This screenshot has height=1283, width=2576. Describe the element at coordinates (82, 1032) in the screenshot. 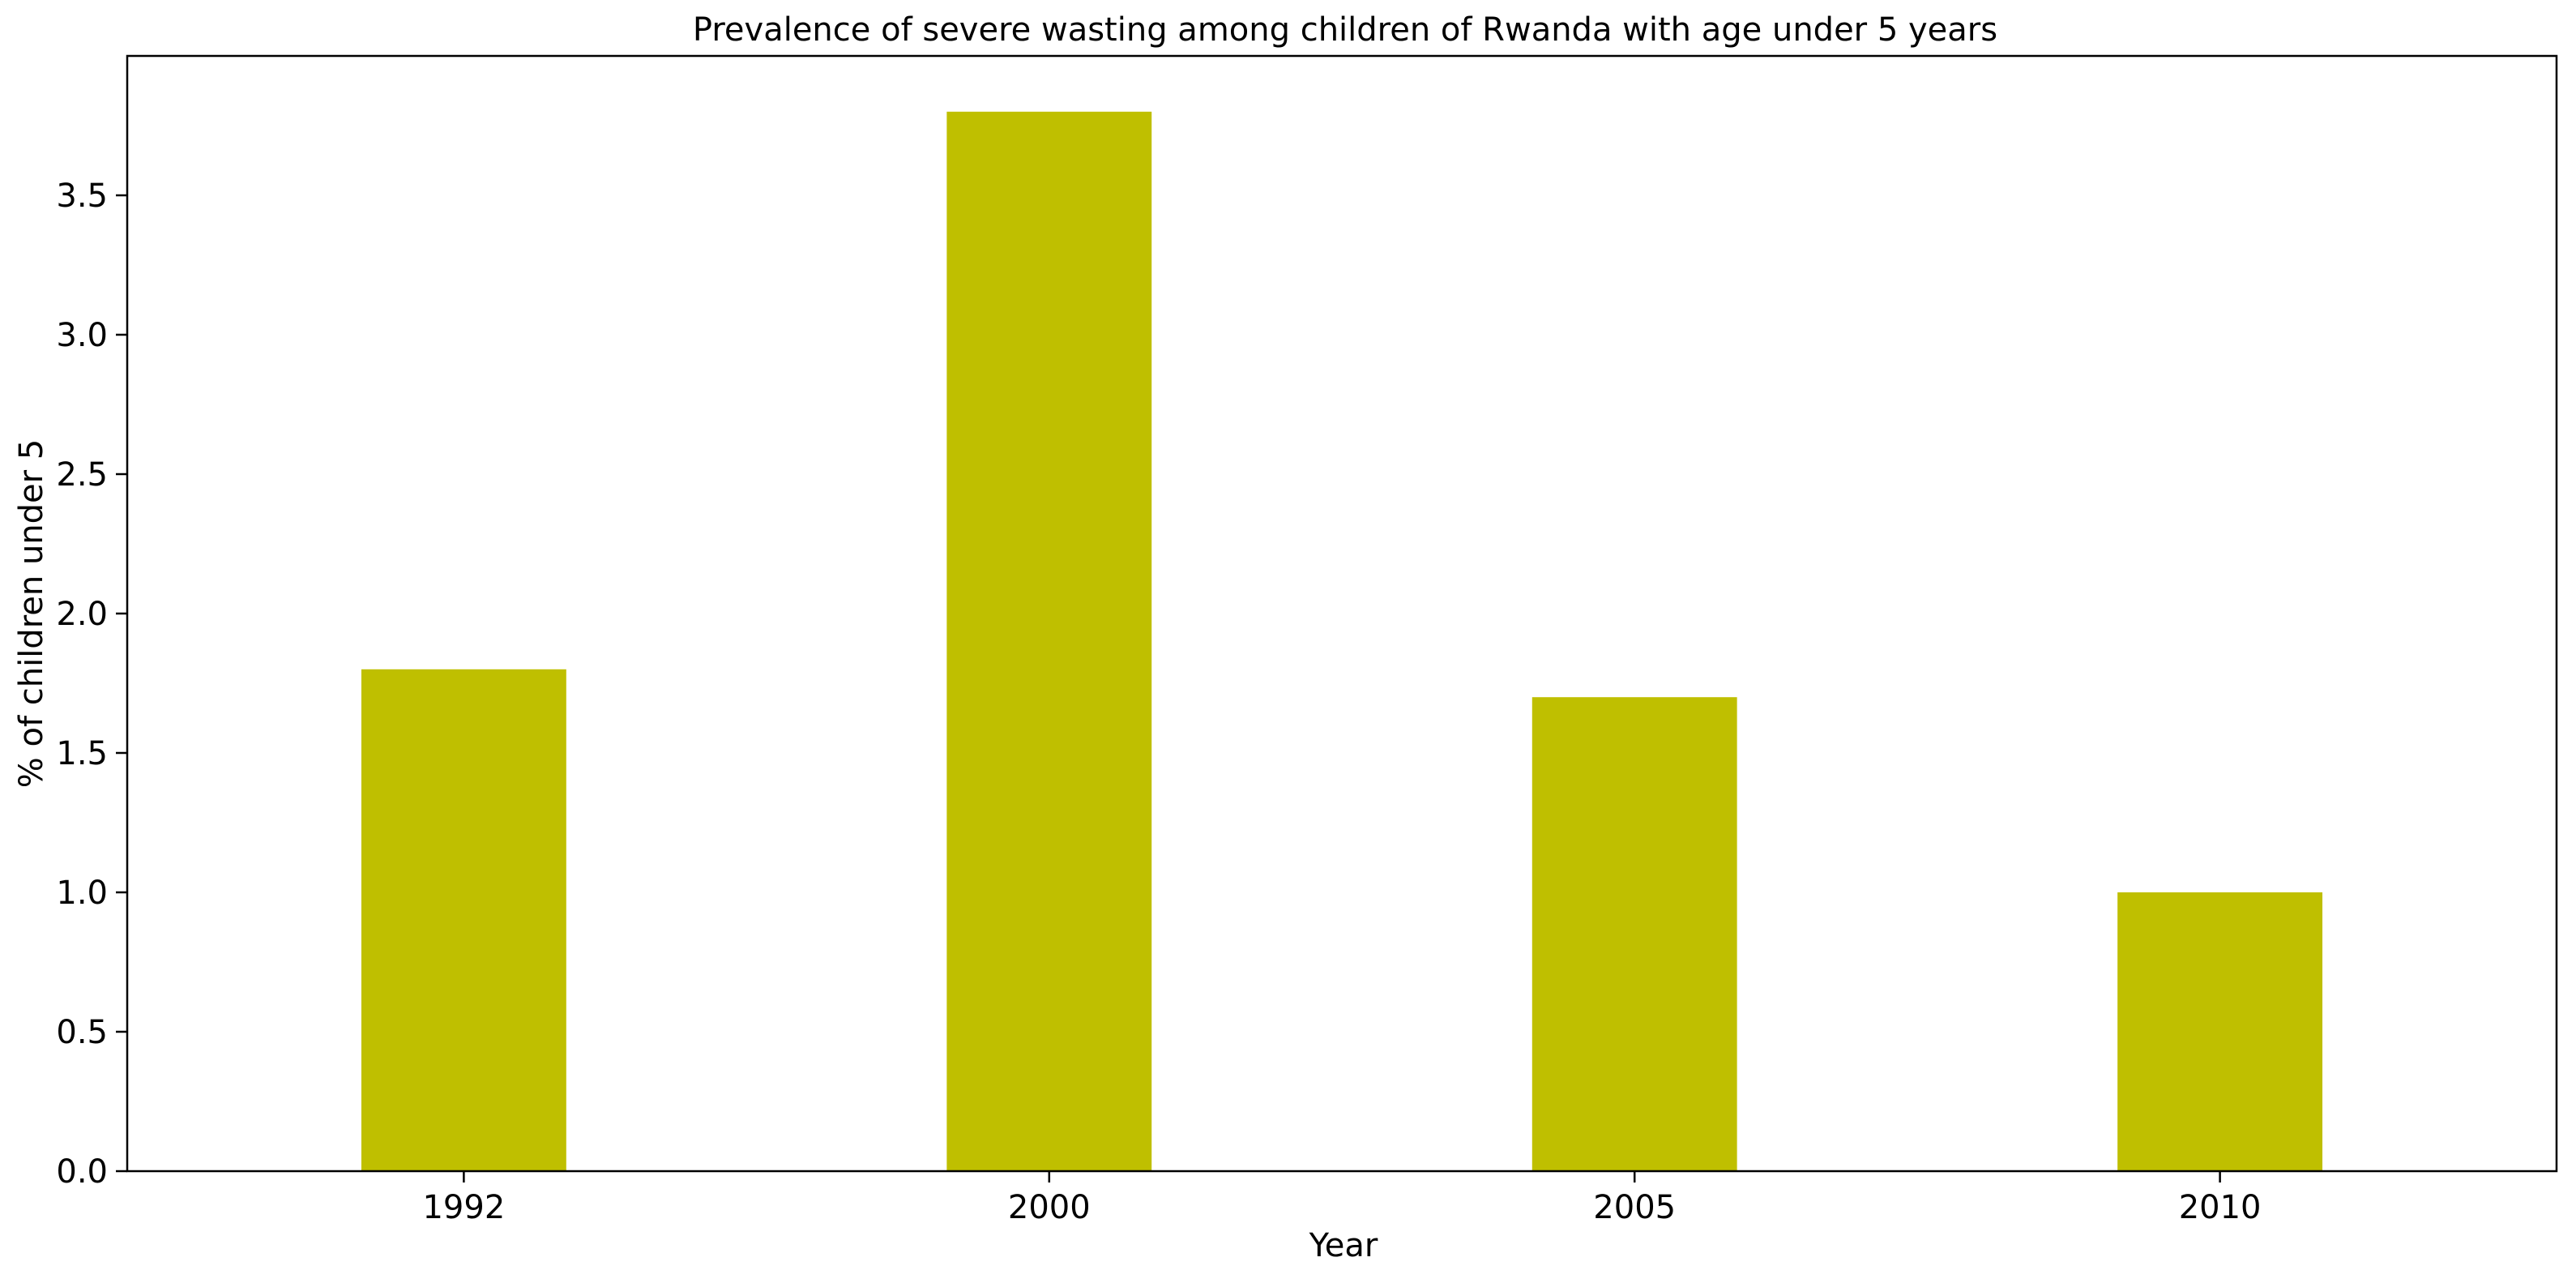

I see `y-tick-label: 0.5` at that location.